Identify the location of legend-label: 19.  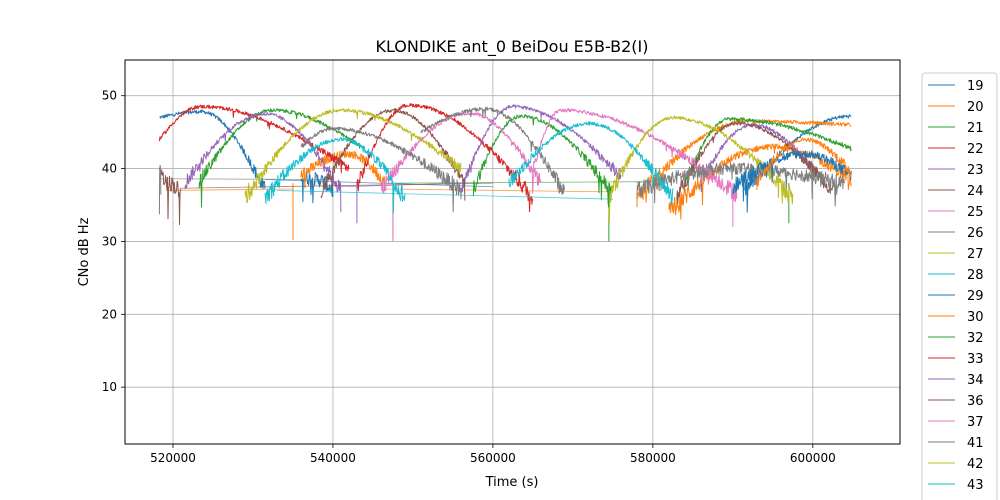
(975, 86).